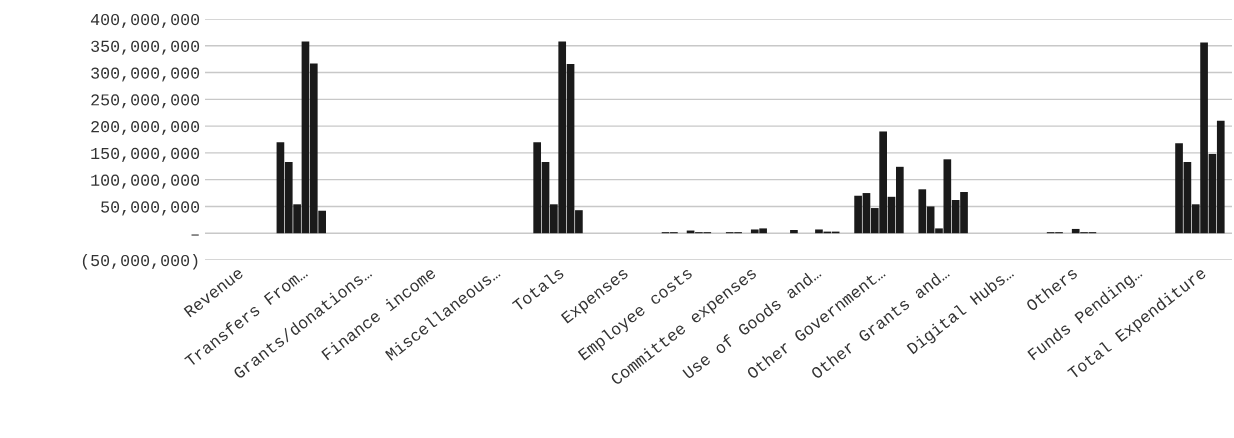 The image size is (1234, 438). I want to click on y-tick-label: 300,000,000, so click(145, 74).